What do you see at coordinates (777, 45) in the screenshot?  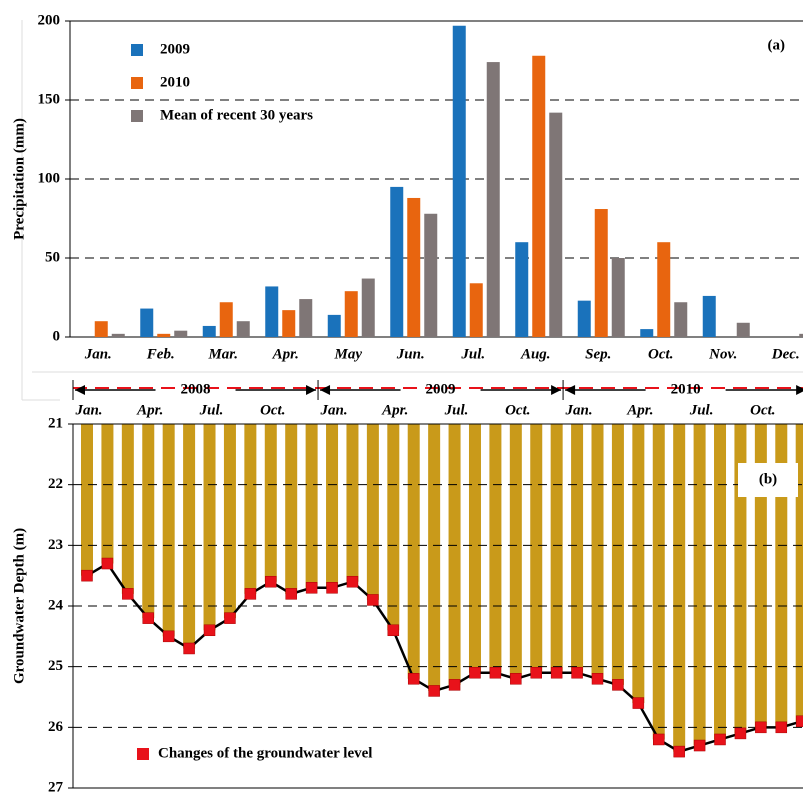 I see `panel-label: (a)` at bounding box center [777, 45].